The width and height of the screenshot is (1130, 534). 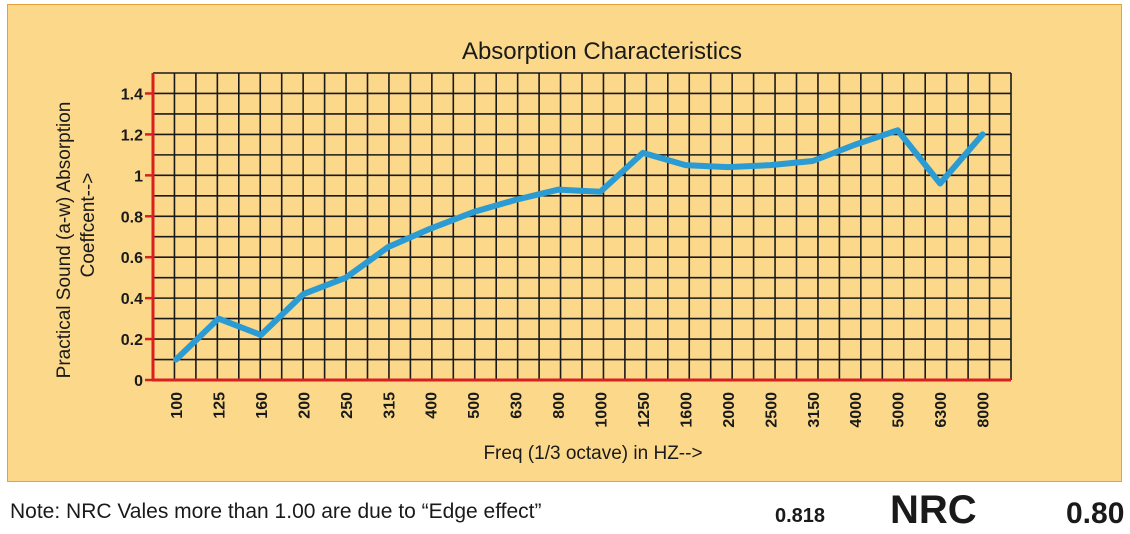 What do you see at coordinates (389, 405) in the screenshot?
I see `x-tick-label: 315` at bounding box center [389, 405].